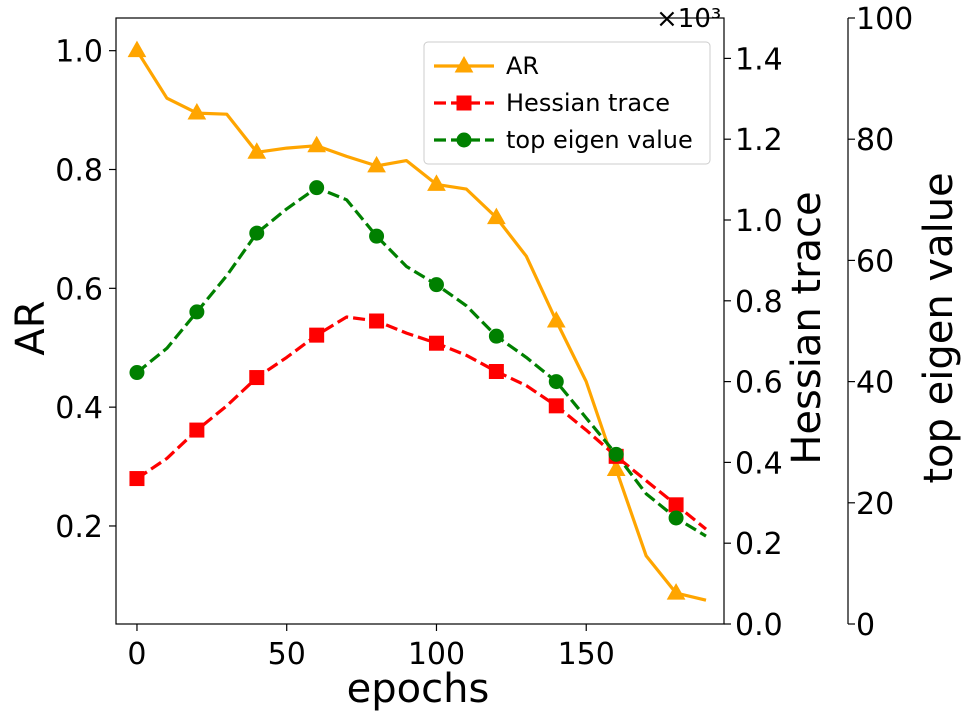  I want to click on y-axis-title: AR, so click(31, 327).